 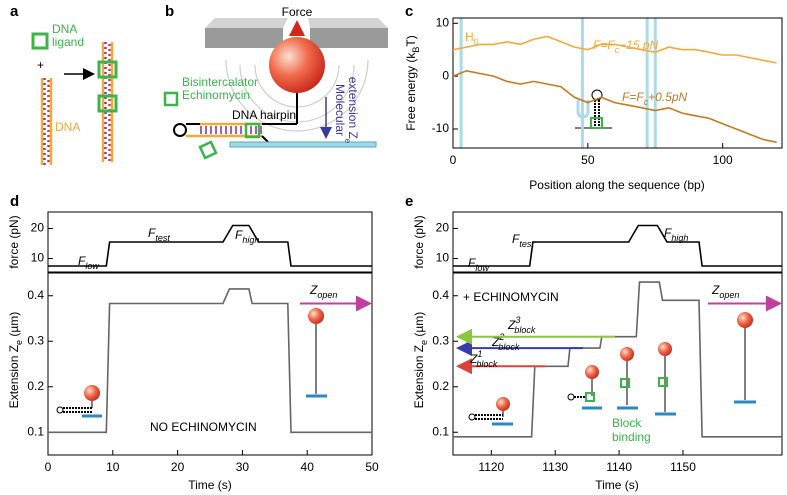 What do you see at coordinates (107, 102) in the screenshot?
I see `dna-right` at bounding box center [107, 102].